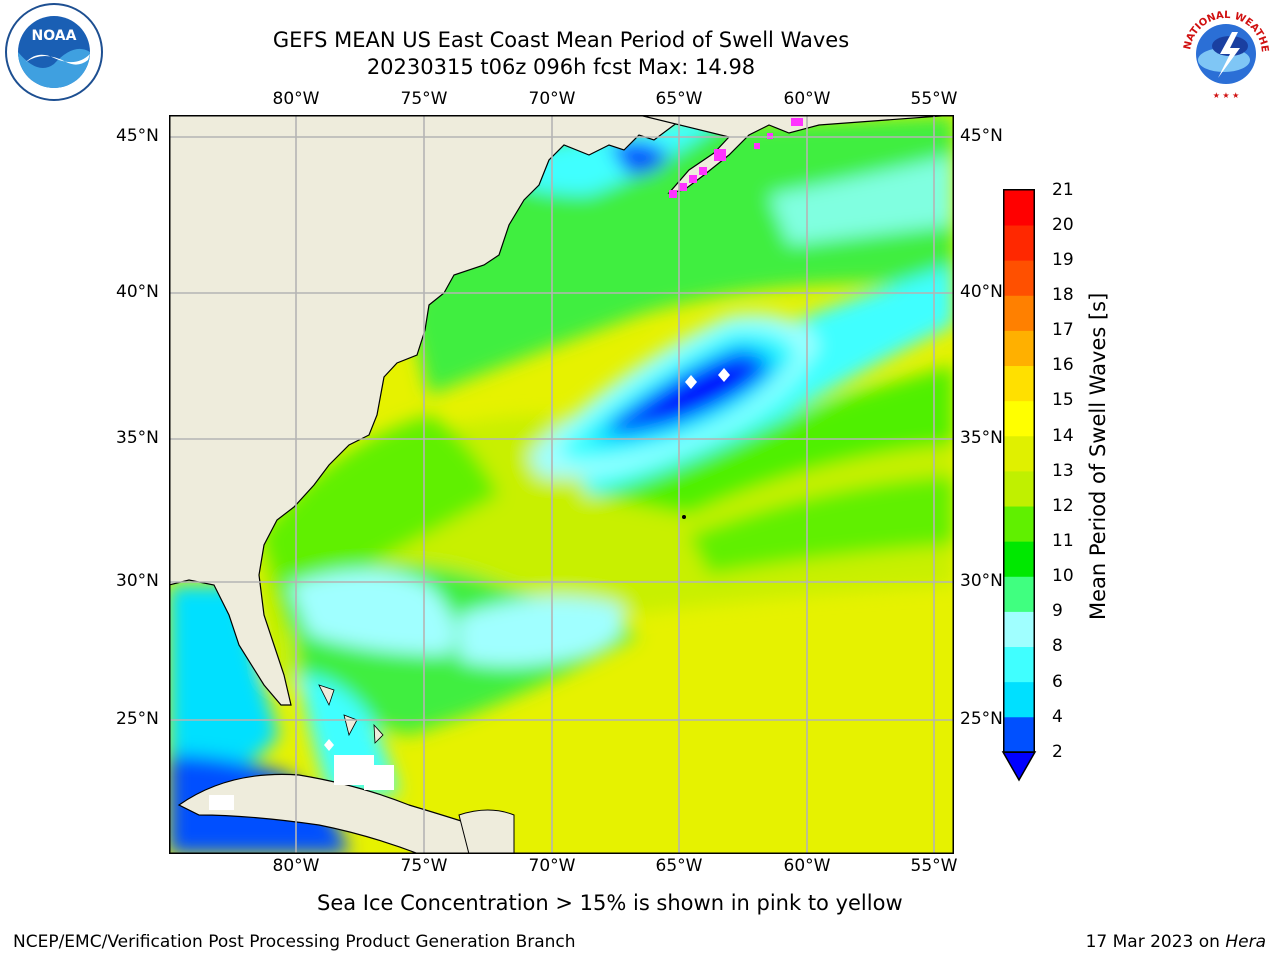 Image resolution: width=1280 pixels, height=960 pixels. Describe the element at coordinates (1063, 190) in the screenshot. I see `colorbar-tick-21: 21` at that location.